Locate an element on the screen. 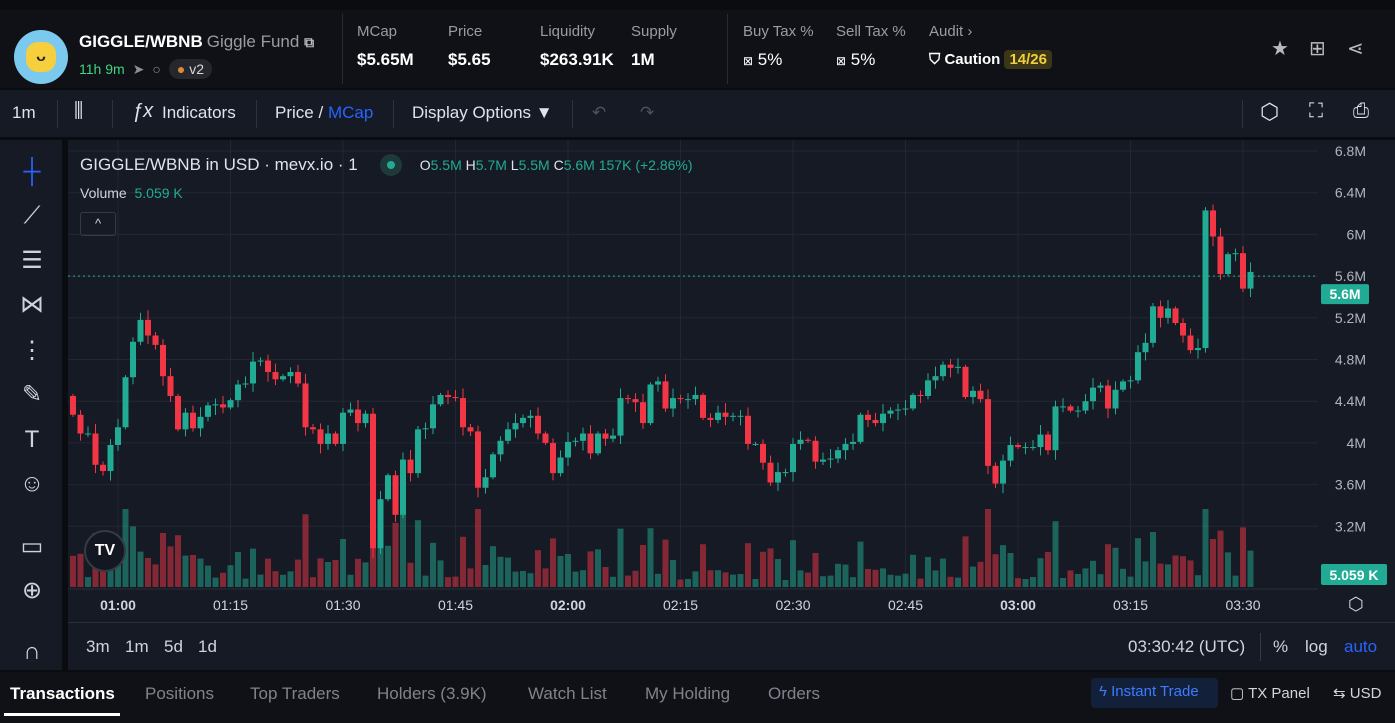  pattern-icon: ⋈ is located at coordinates (32, 304).